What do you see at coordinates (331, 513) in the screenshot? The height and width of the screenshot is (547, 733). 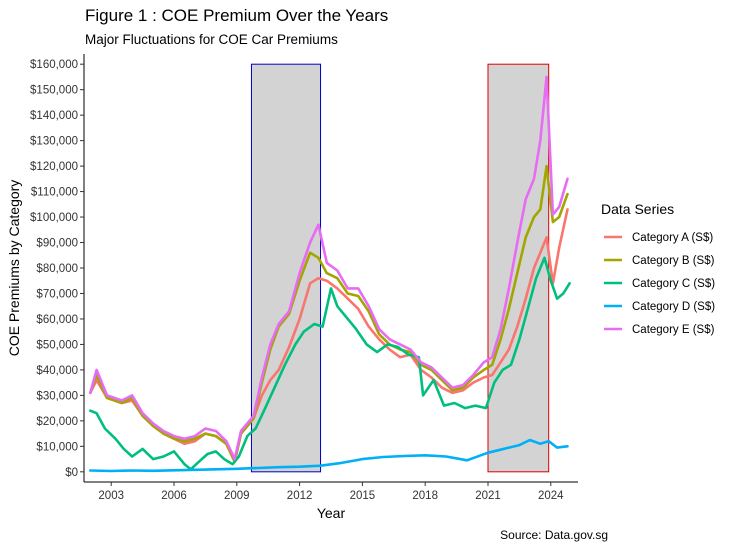 I see `x-axis-title: Year` at bounding box center [331, 513].